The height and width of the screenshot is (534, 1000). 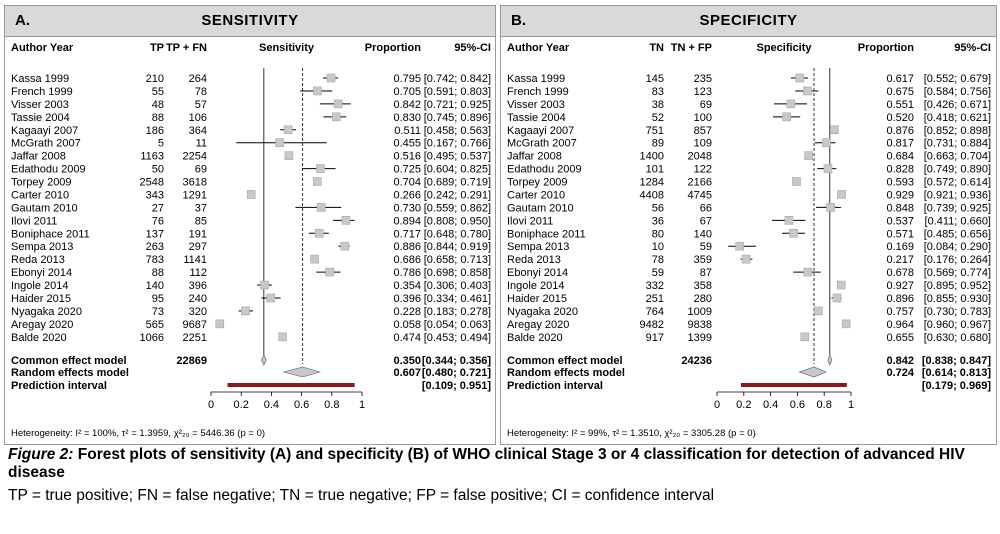 I want to click on random-effects-diamond, so click(x=812, y=372).